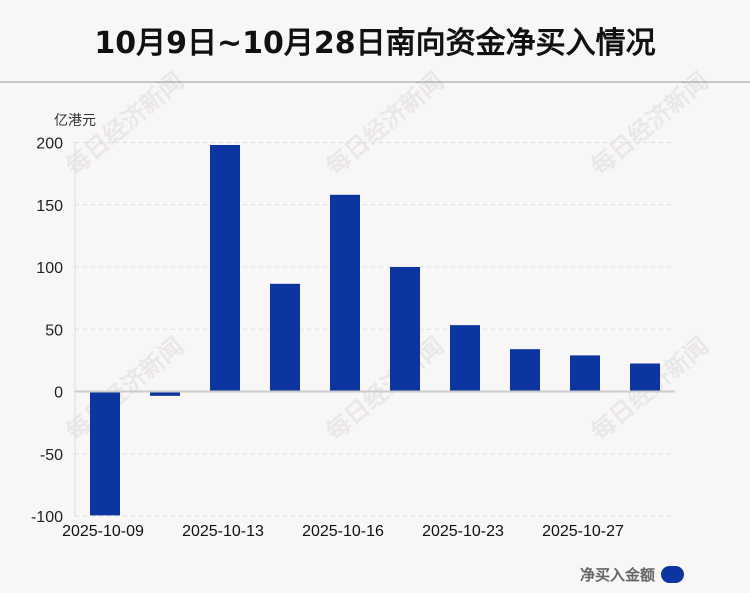  Describe the element at coordinates (617, 575) in the screenshot. I see `legend-label: 净买入金额` at that location.